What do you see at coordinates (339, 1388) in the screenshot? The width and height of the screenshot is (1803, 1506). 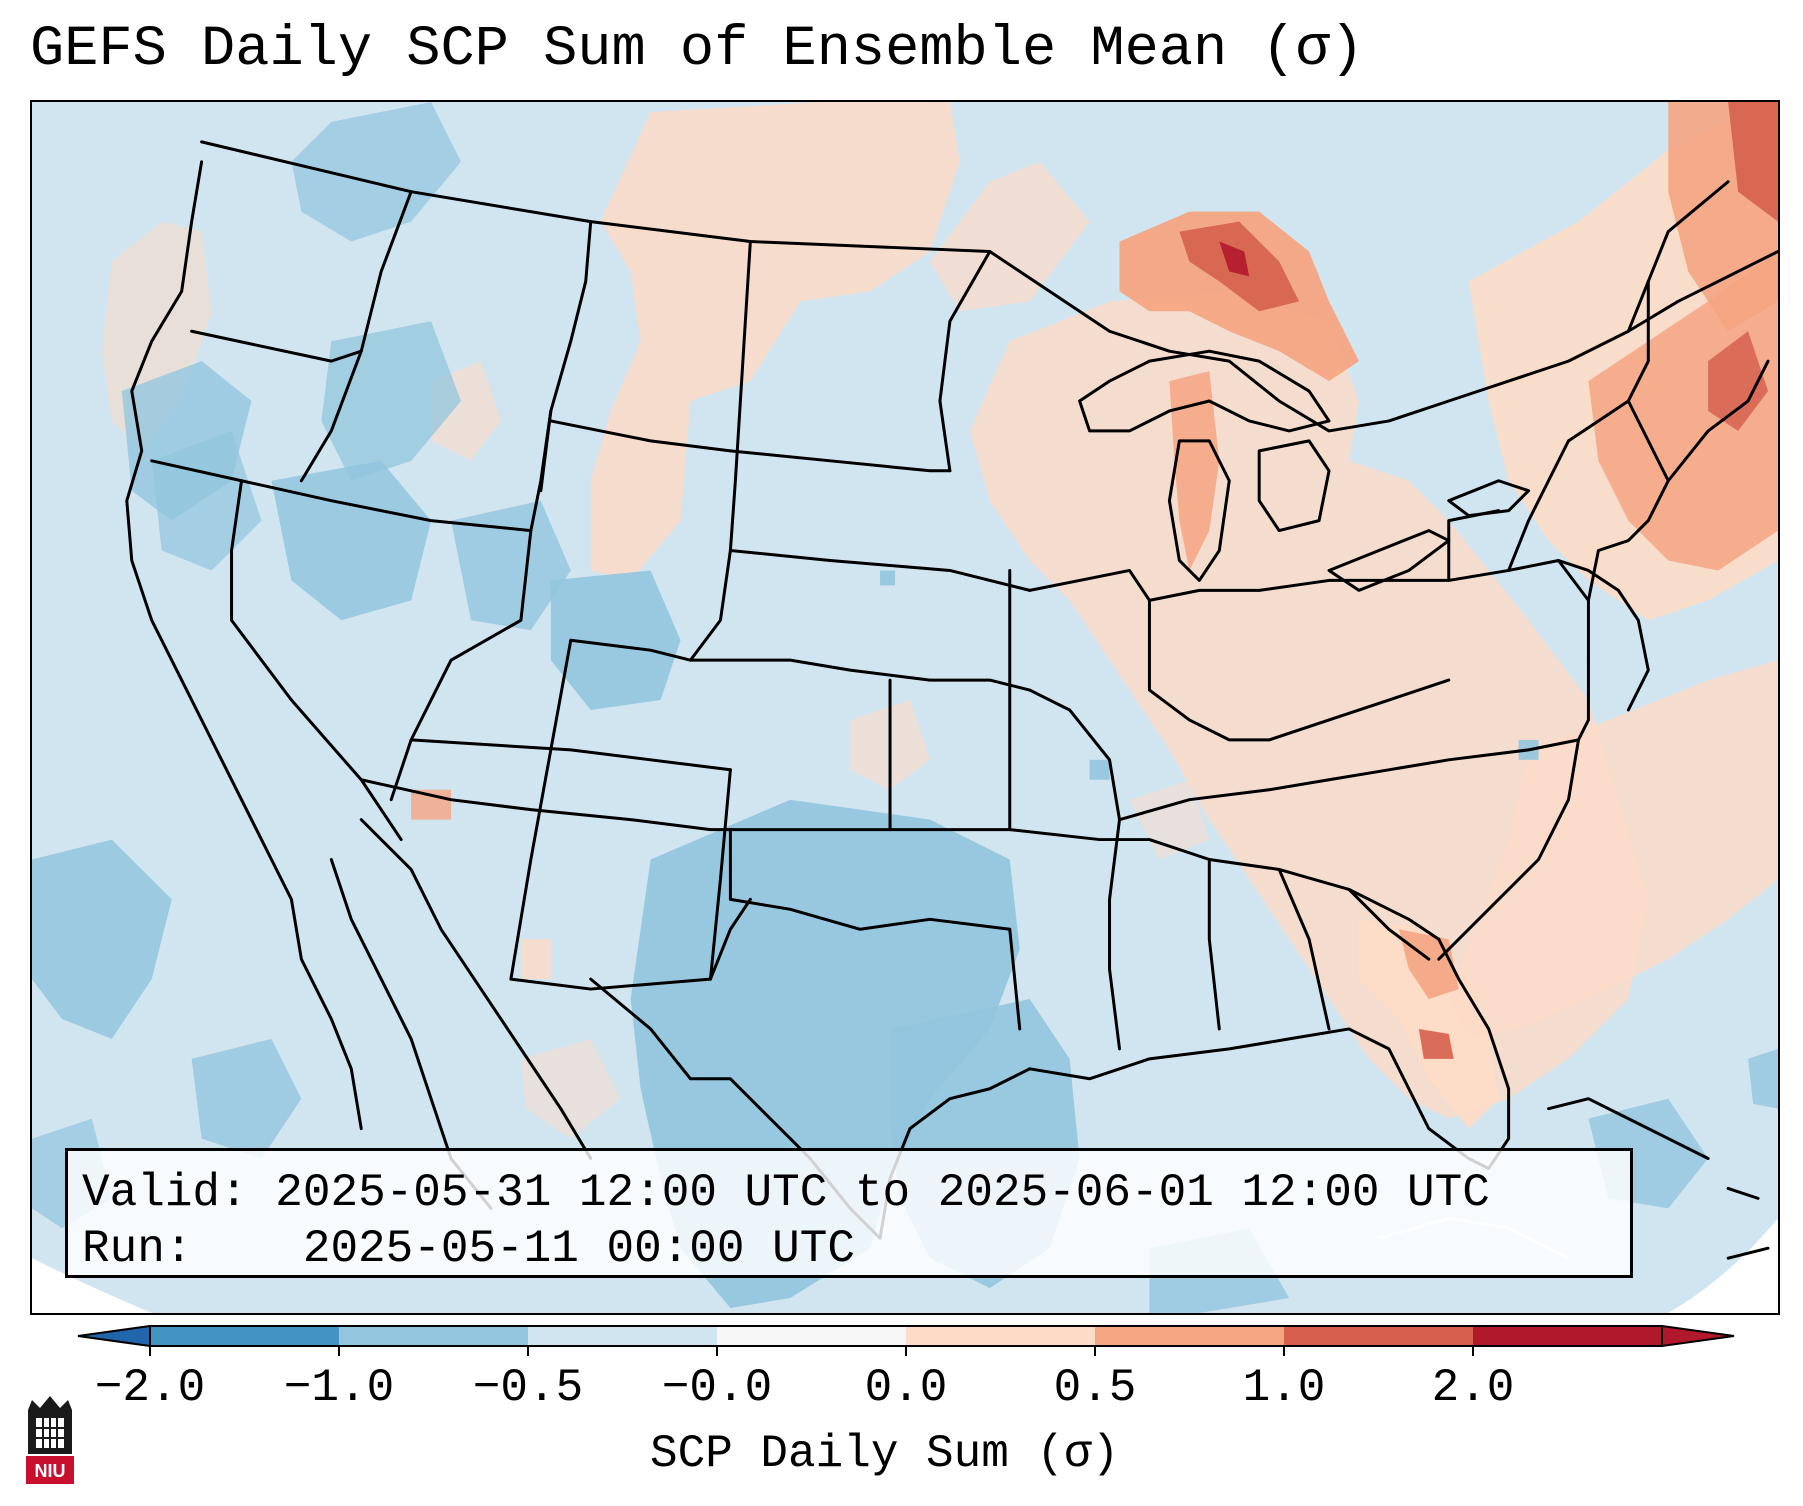 I see `colorbar-tick-label: −1.0` at bounding box center [339, 1388].